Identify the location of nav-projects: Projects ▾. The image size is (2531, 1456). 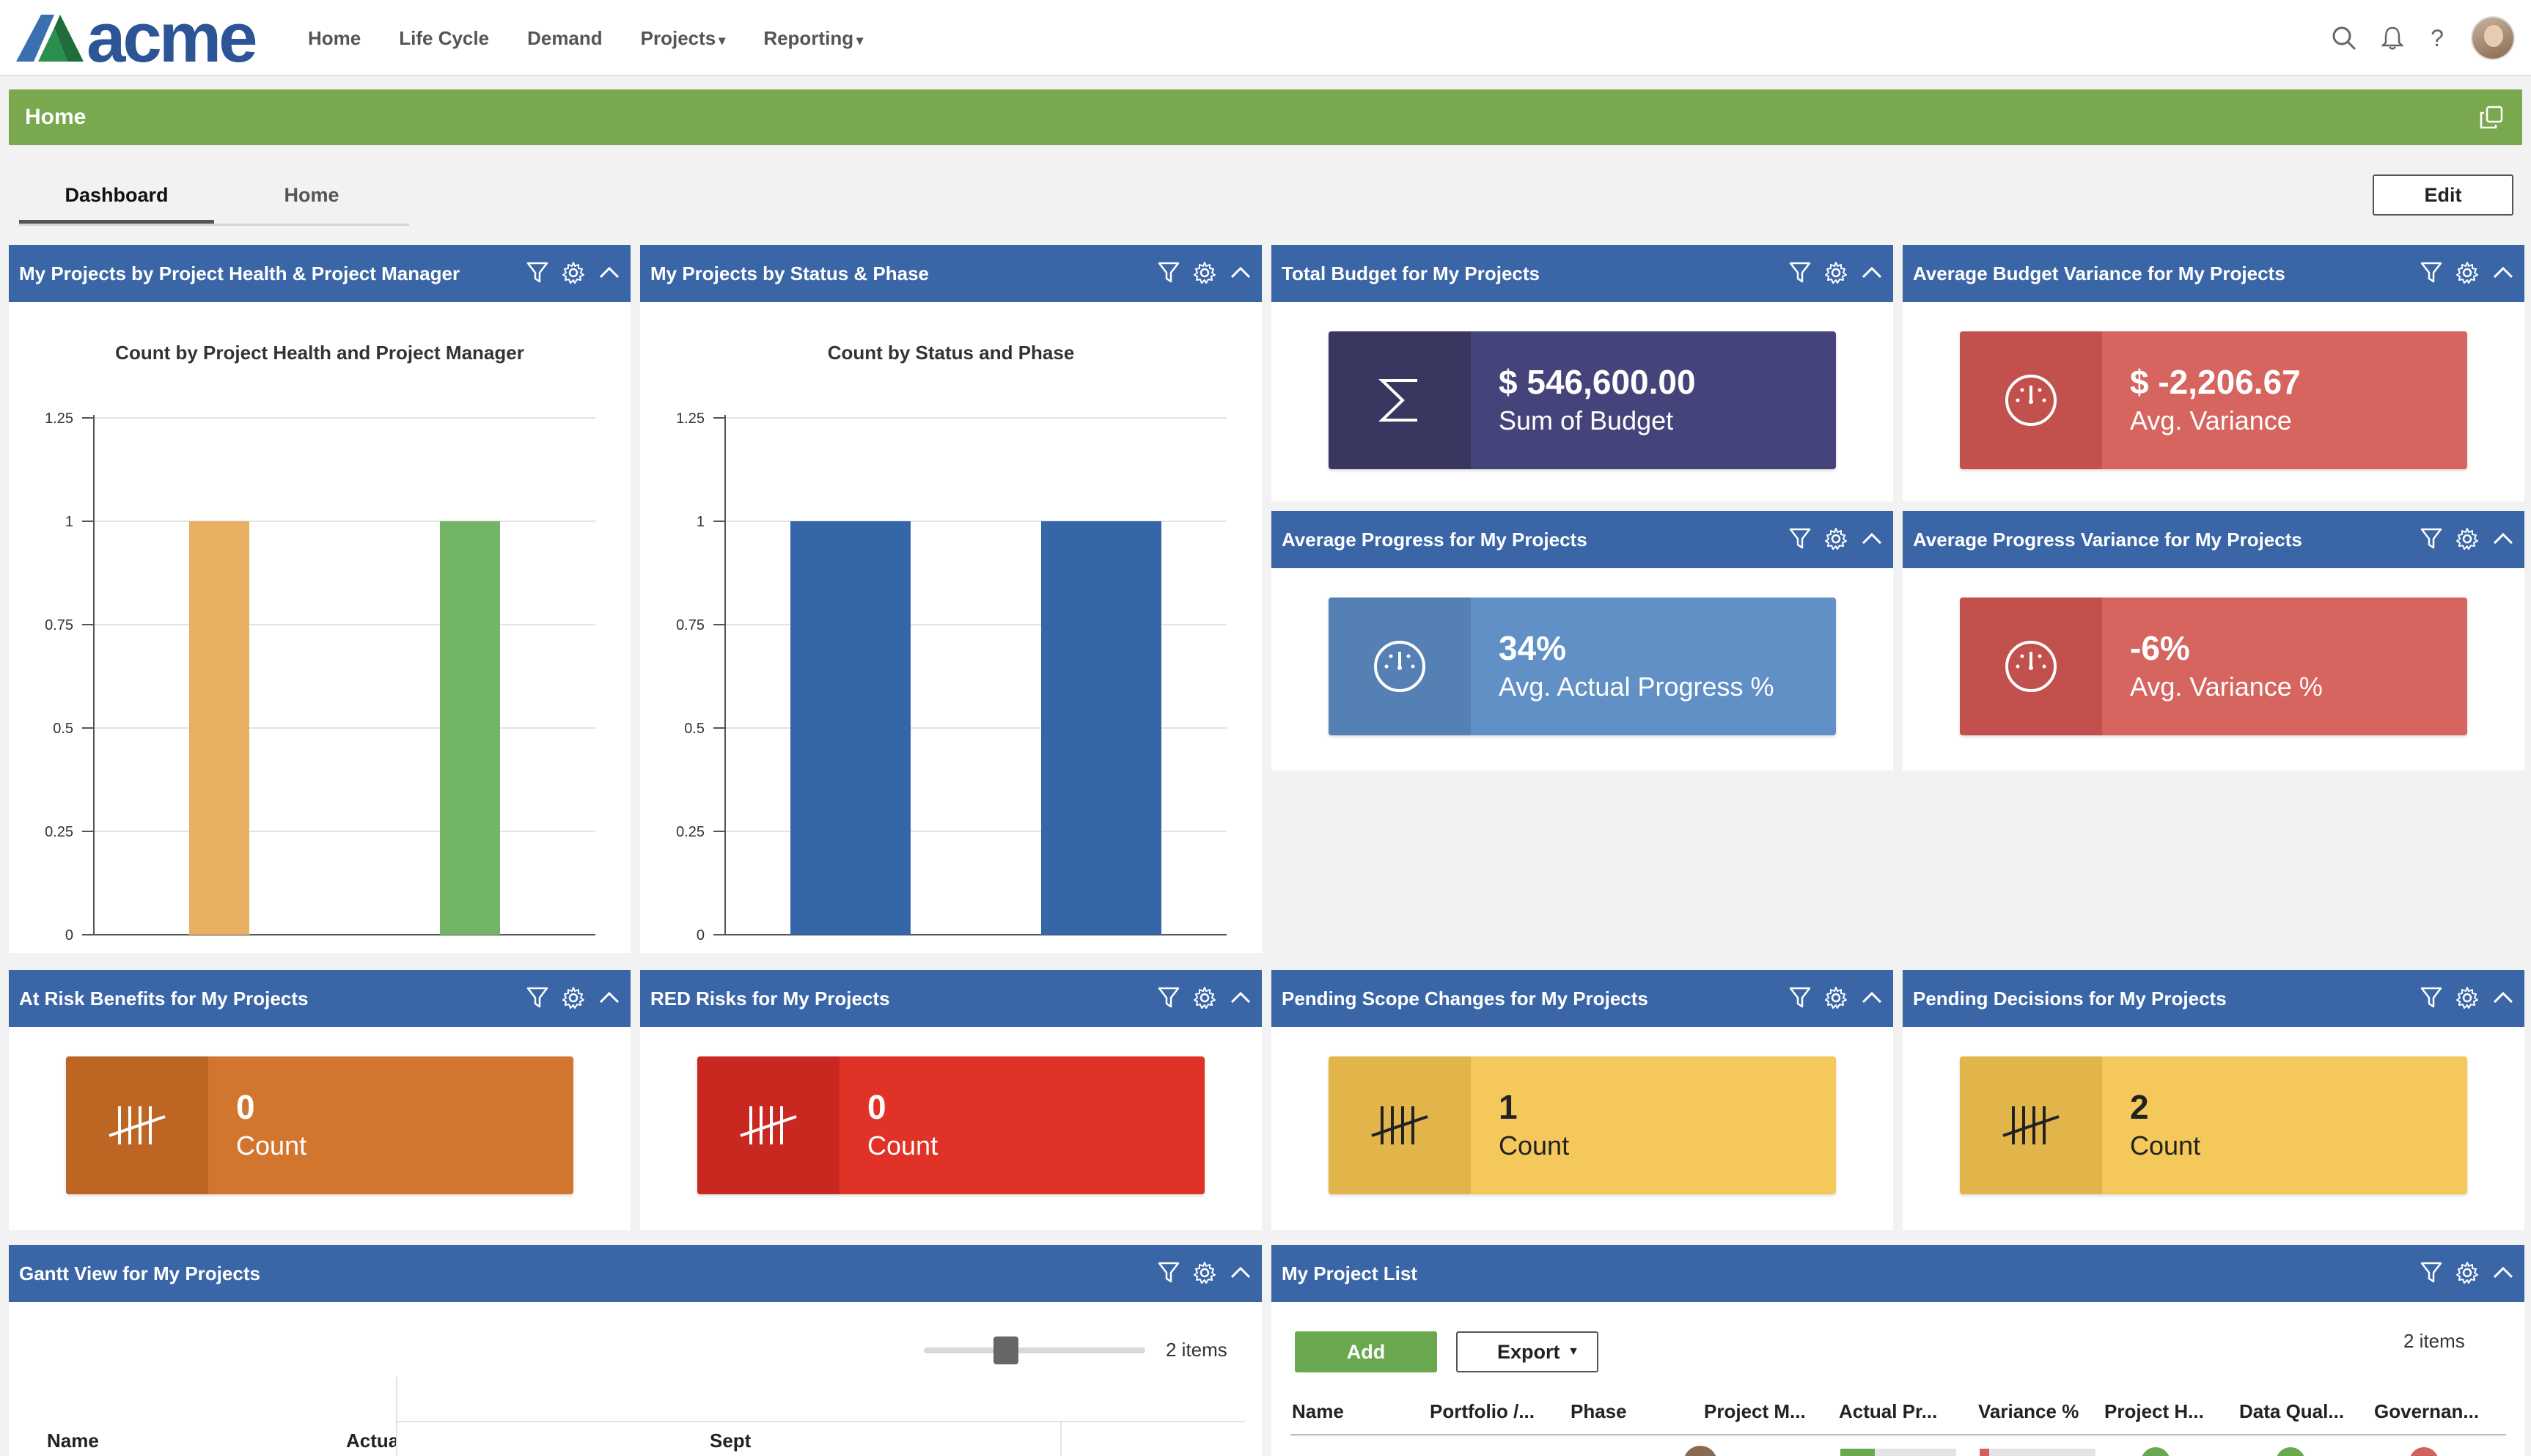
(683, 38).